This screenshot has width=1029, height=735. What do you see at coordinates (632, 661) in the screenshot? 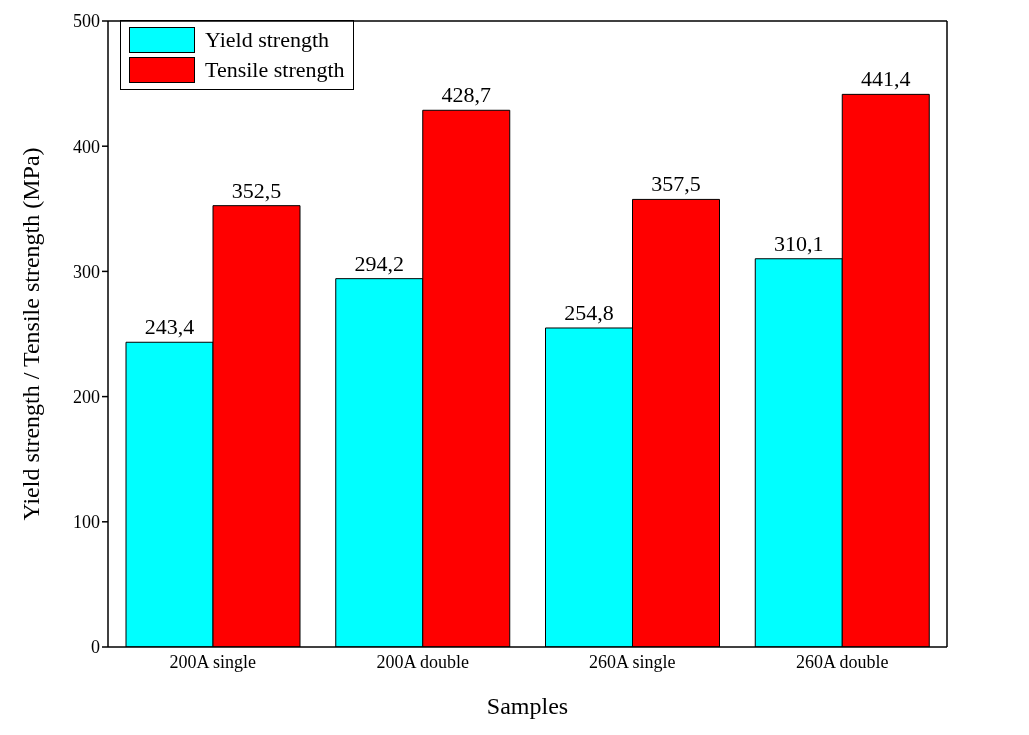
I see `x-tick-label: 260A single` at bounding box center [632, 661].